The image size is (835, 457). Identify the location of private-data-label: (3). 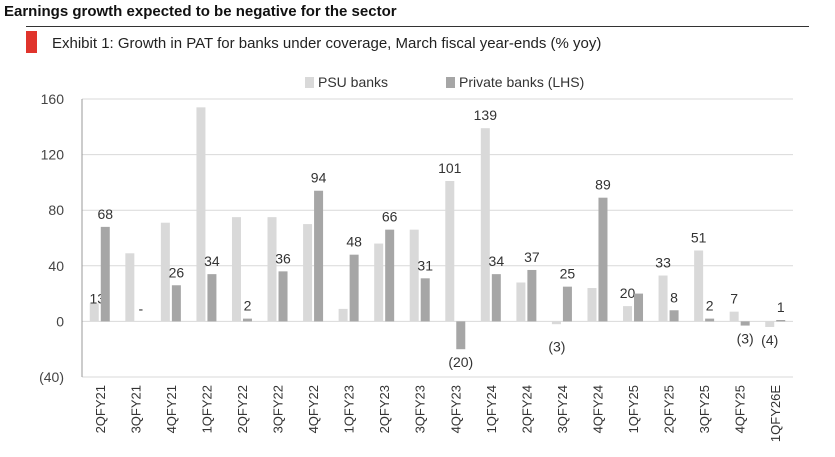
(745, 339).